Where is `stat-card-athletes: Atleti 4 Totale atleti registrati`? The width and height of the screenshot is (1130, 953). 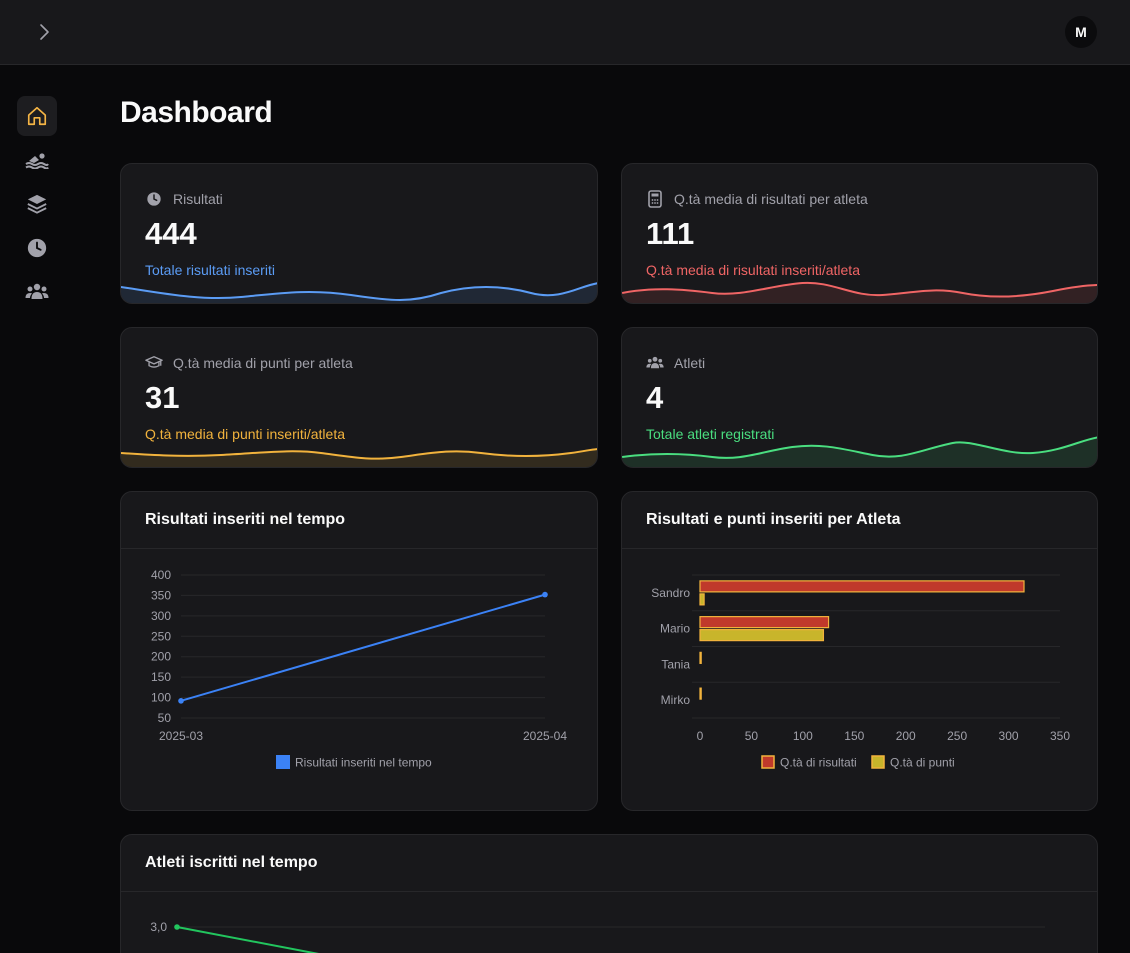
stat-card-athletes: Atleti 4 Totale atleti registrati is located at coordinates (859, 397).